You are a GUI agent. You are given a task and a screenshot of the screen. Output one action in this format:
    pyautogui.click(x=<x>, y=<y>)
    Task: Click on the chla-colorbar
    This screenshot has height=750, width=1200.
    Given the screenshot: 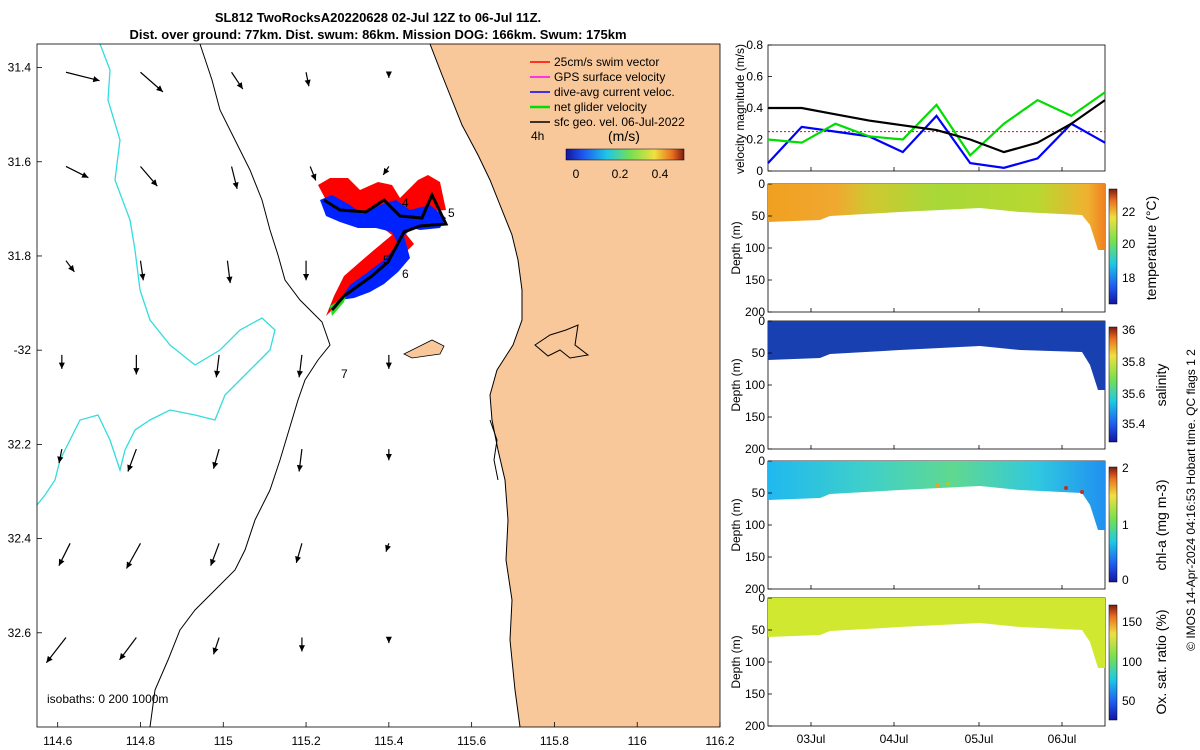 What is the action you would take?
    pyautogui.click(x=1113, y=524)
    